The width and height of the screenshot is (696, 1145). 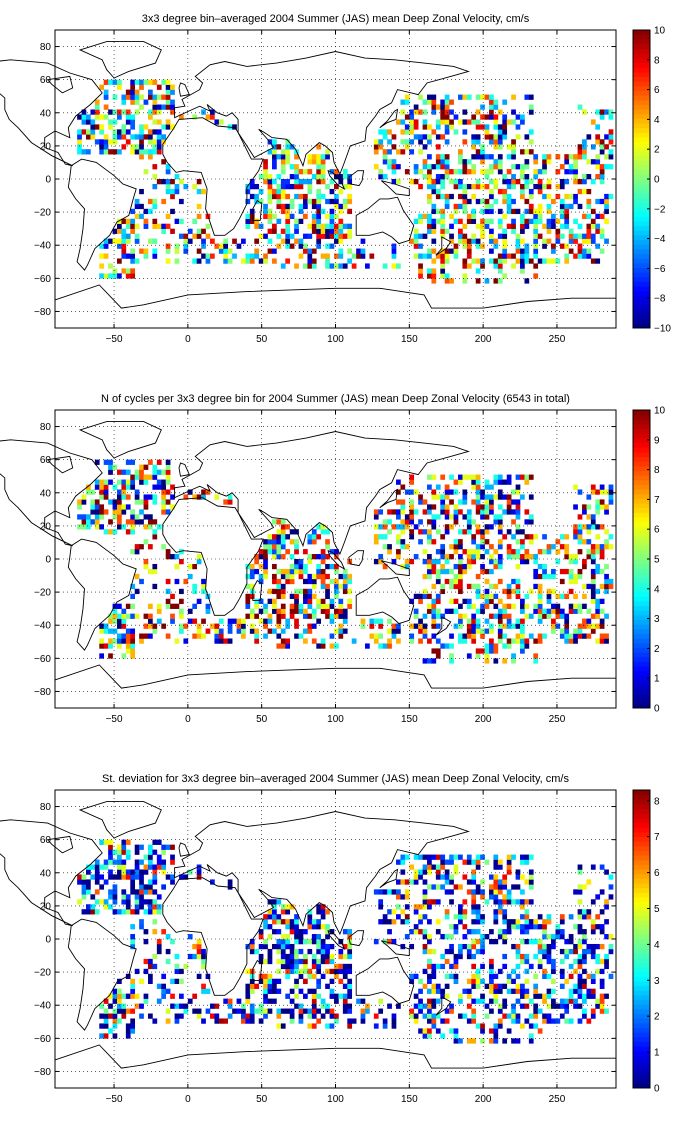 What do you see at coordinates (660, 411) in the screenshot?
I see `colorbar-tick-label: 10` at bounding box center [660, 411].